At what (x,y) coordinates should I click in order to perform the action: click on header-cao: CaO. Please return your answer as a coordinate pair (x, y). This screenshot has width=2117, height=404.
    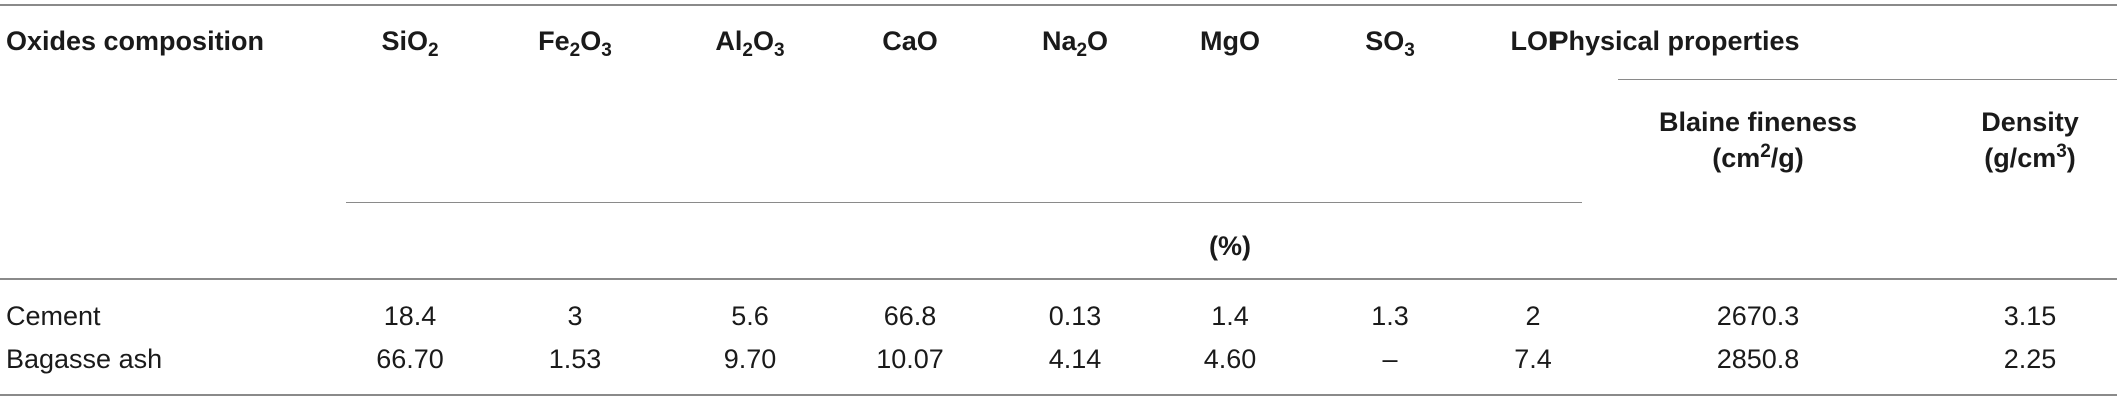
    Looking at the image, I should click on (910, 41).